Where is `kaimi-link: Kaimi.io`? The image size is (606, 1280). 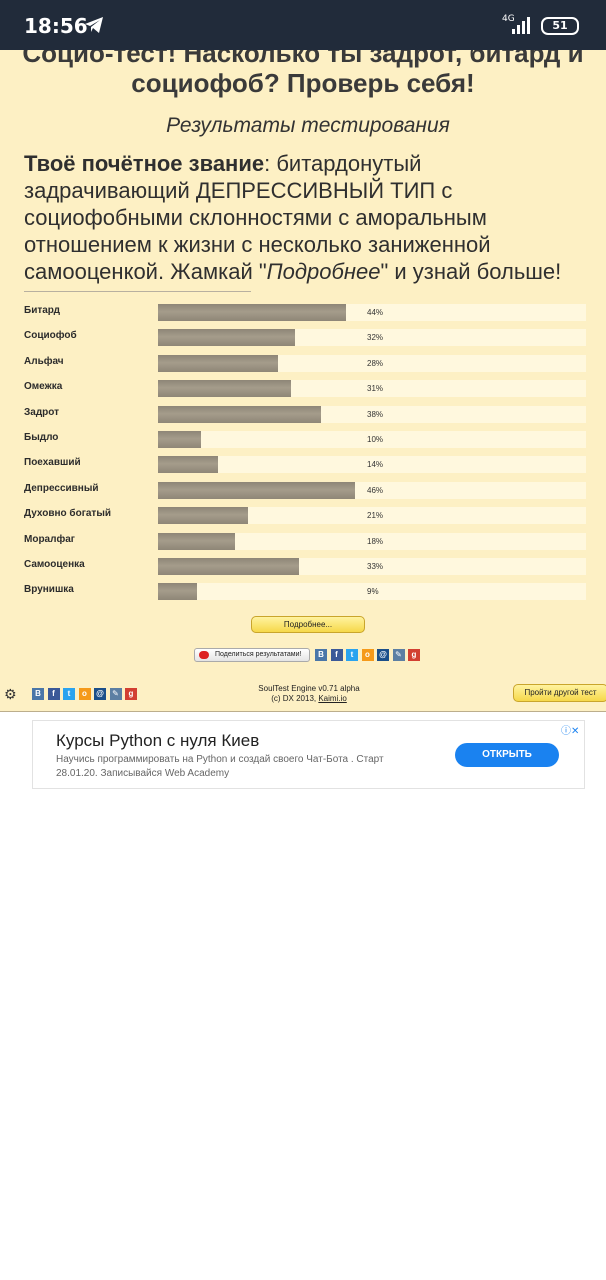 kaimi-link: Kaimi.io is located at coordinates (332, 698).